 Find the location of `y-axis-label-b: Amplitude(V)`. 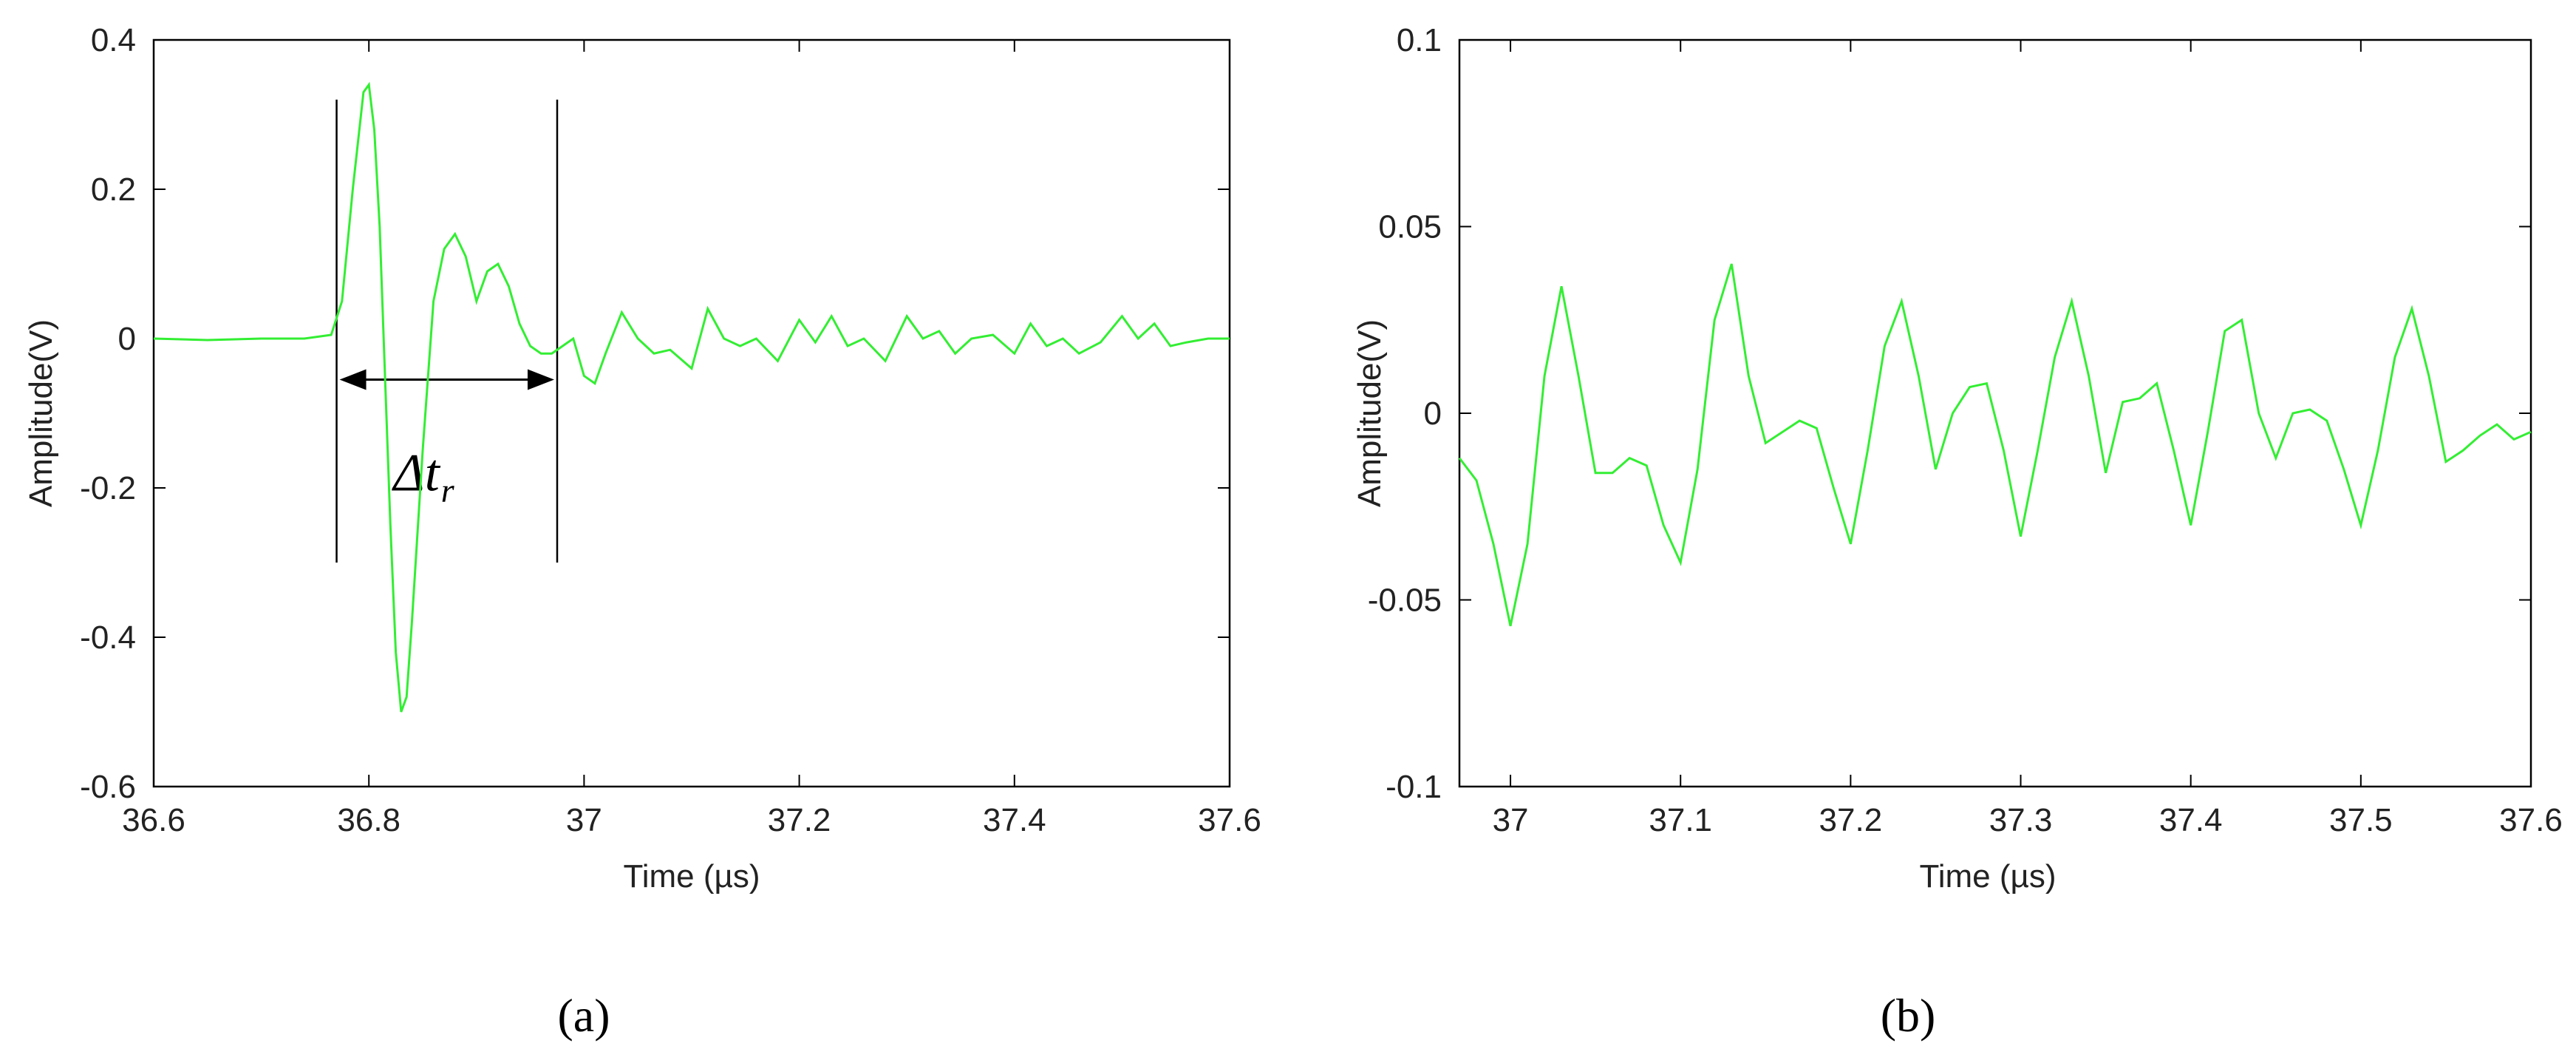

y-axis-label-b: Amplitude(V) is located at coordinates (1370, 413).